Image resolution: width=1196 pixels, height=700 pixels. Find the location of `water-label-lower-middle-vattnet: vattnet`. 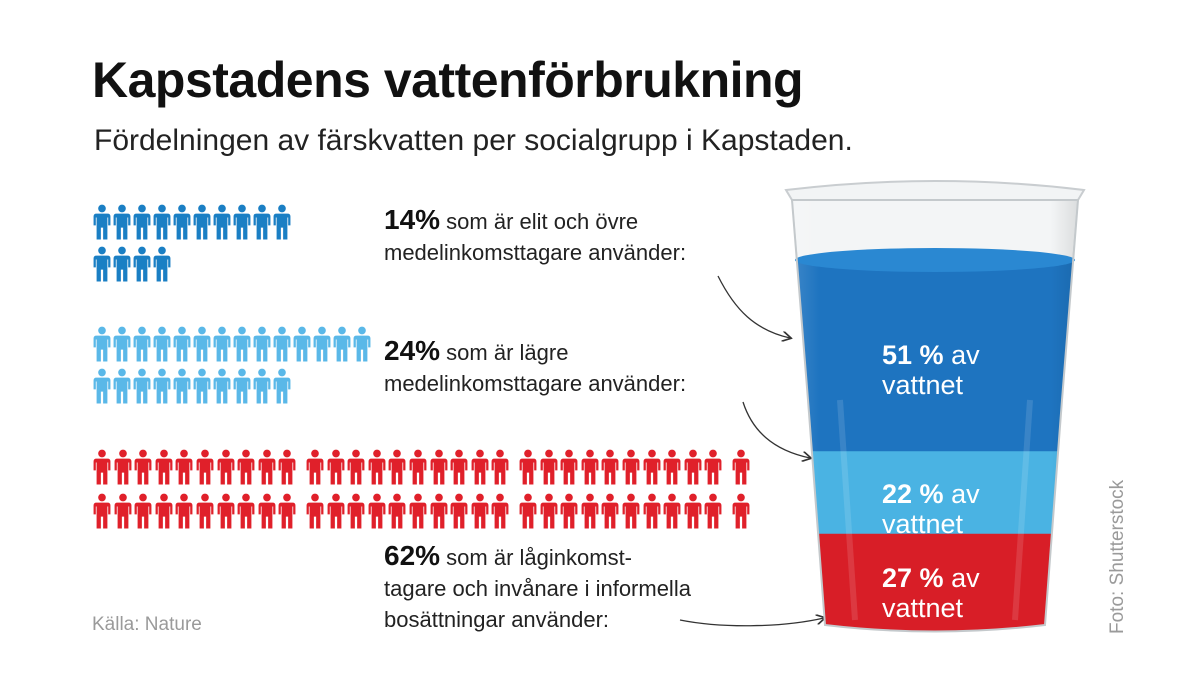

water-label-lower-middle-vattnet: vattnet is located at coordinates (923, 524).